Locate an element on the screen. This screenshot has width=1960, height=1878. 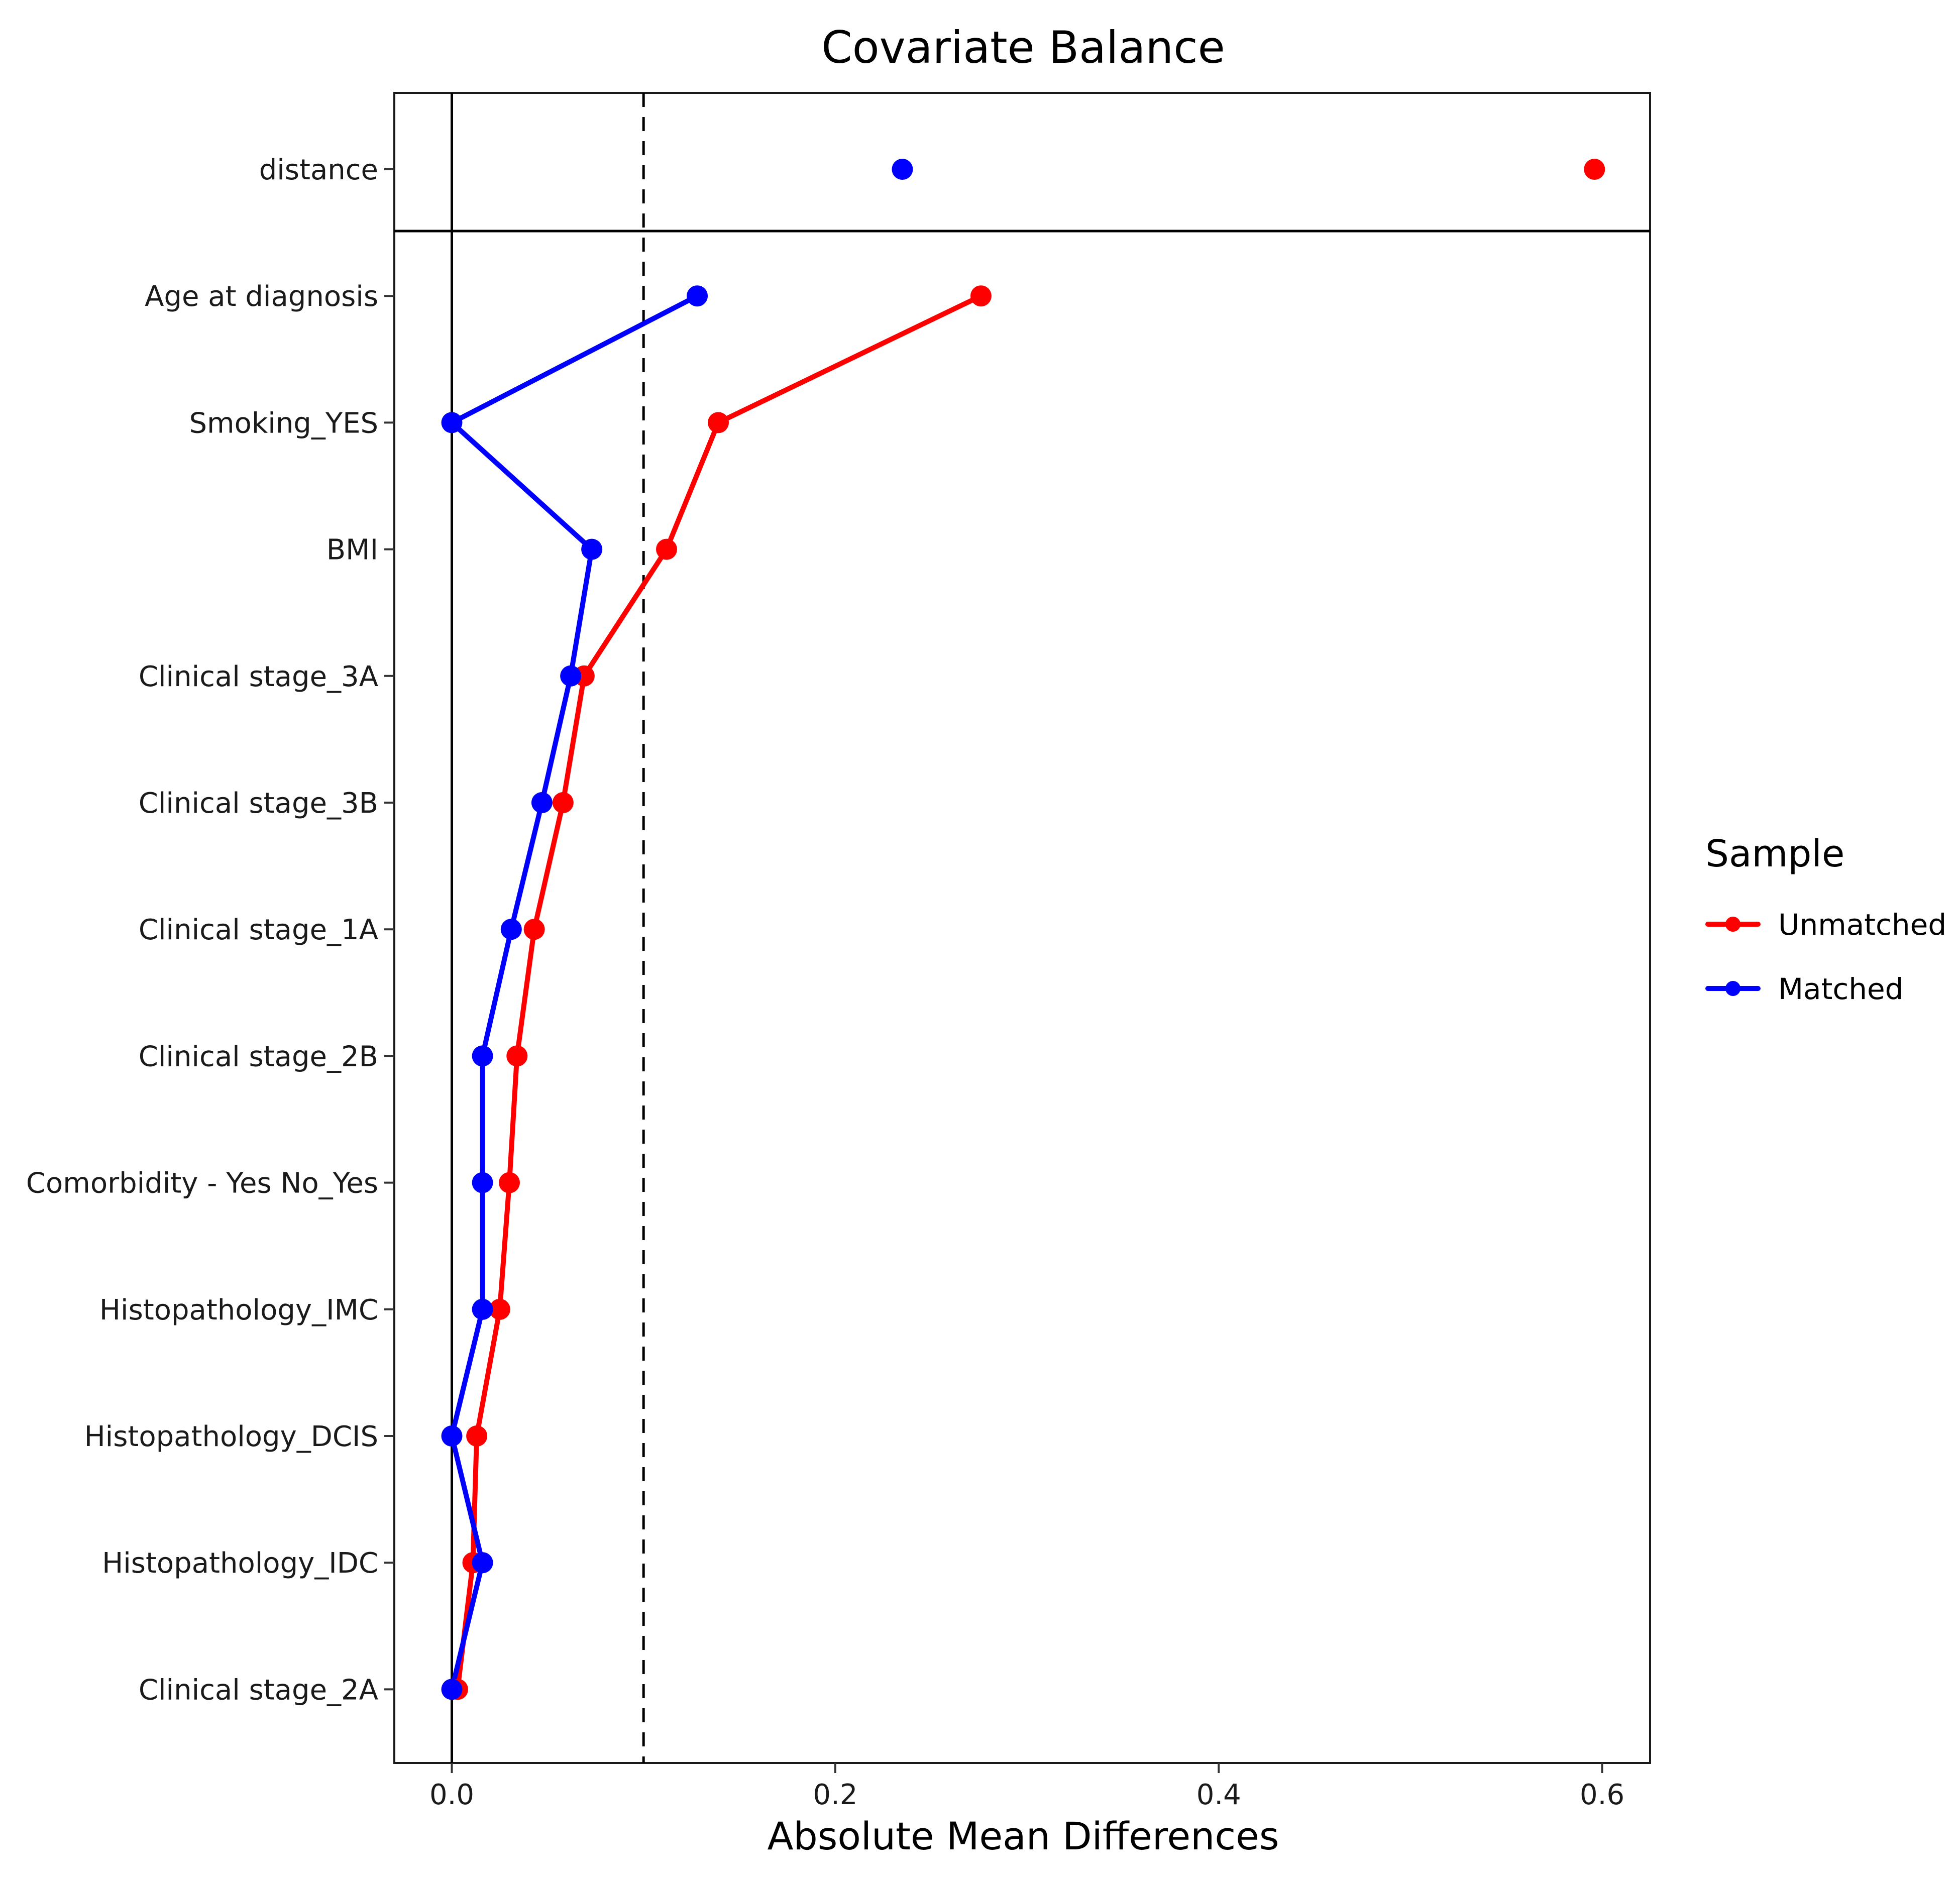
data-point-matched-histopathology-idc is located at coordinates (482, 1563).